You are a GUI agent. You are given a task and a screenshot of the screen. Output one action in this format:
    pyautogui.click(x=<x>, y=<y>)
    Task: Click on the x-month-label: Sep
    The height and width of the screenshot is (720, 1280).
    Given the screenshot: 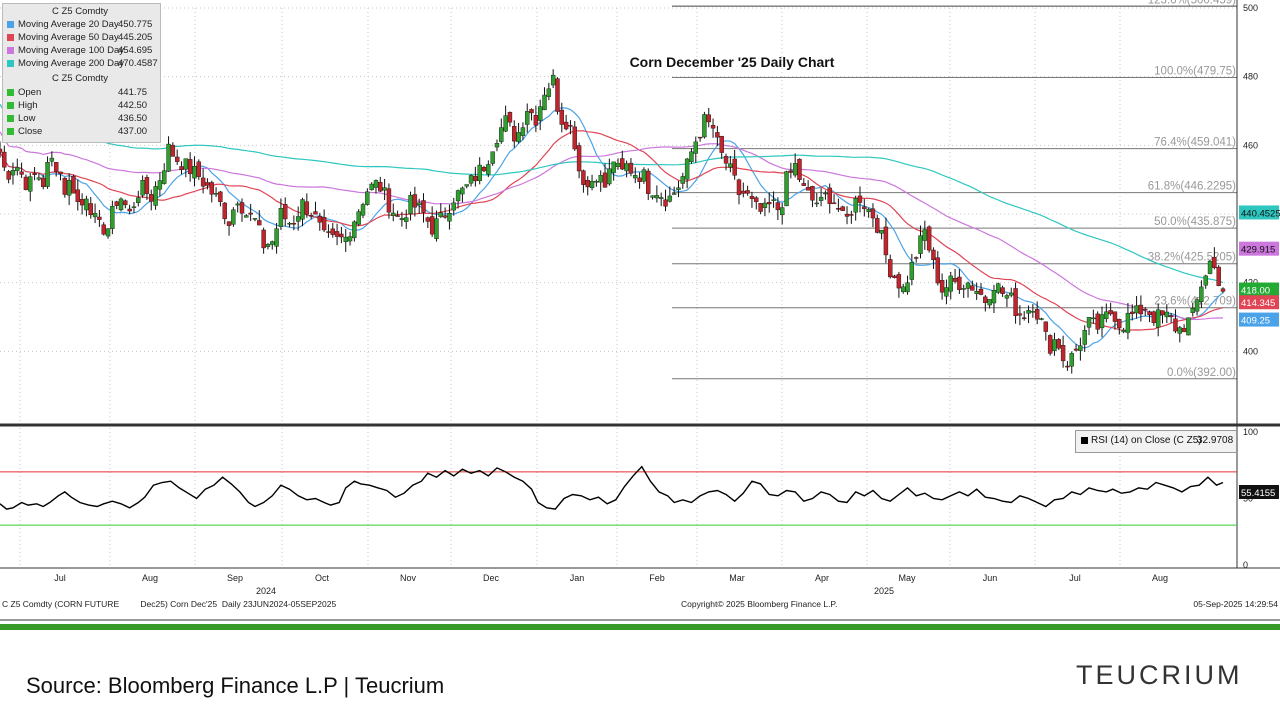 What is the action you would take?
    pyautogui.click(x=235, y=578)
    